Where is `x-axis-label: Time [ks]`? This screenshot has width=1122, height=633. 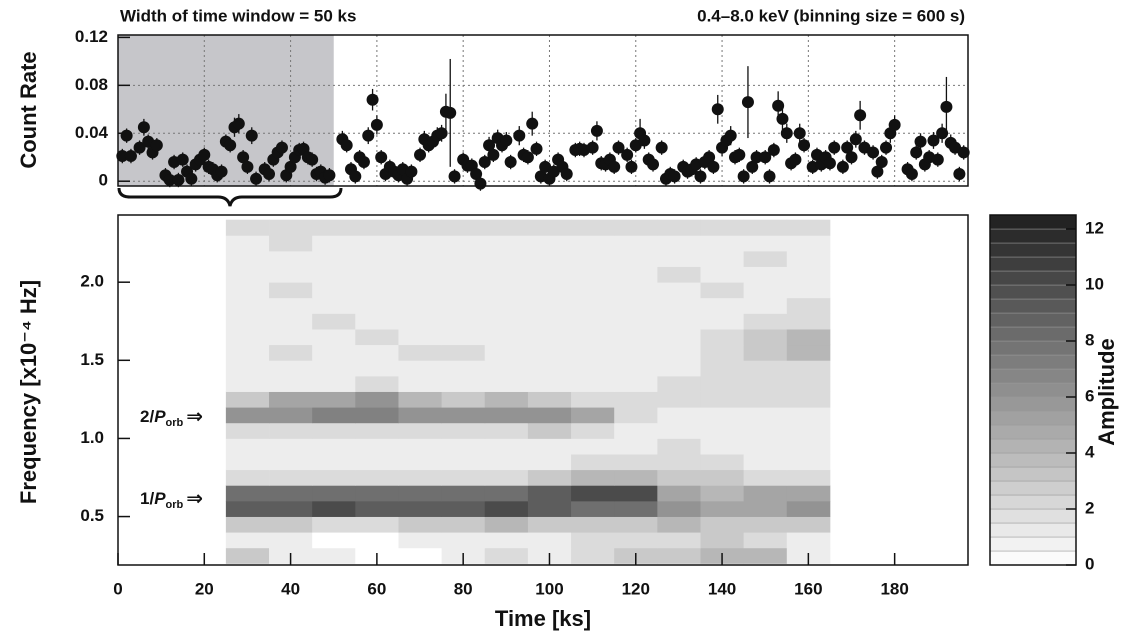 x-axis-label: Time [ks] is located at coordinates (543, 618).